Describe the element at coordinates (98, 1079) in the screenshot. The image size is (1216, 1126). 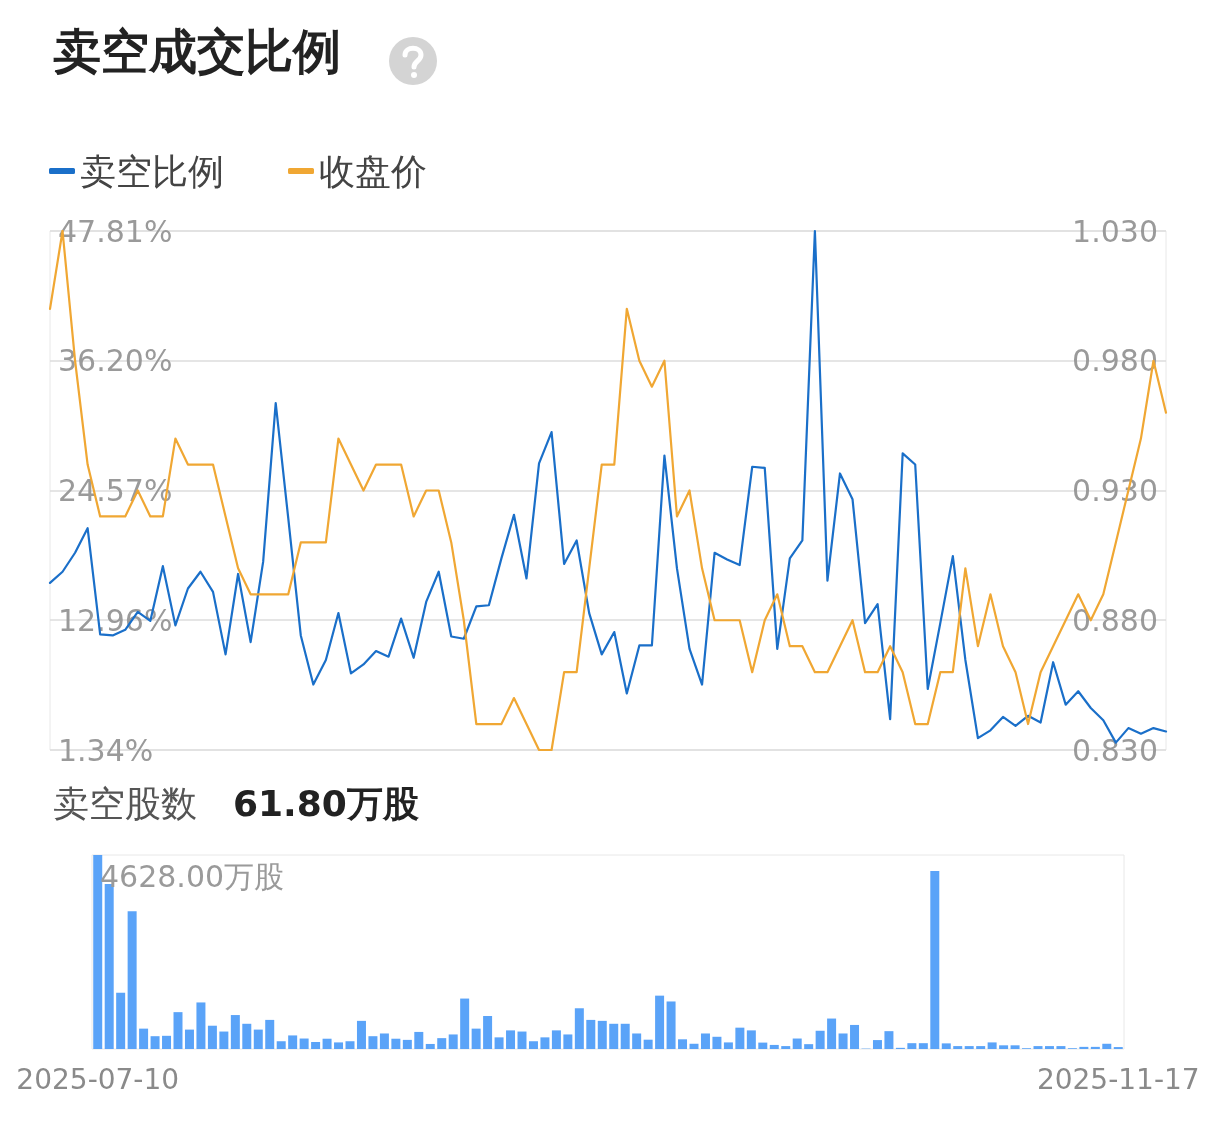
I see `x-tick-label: 2025-07-10` at that location.